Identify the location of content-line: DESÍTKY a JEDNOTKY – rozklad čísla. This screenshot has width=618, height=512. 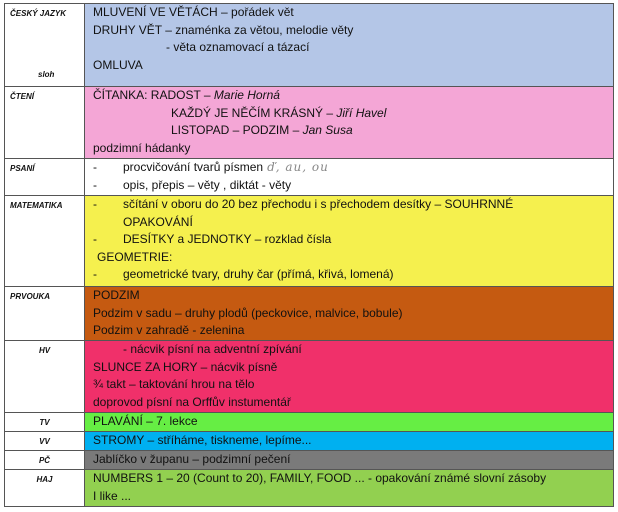
(227, 239).